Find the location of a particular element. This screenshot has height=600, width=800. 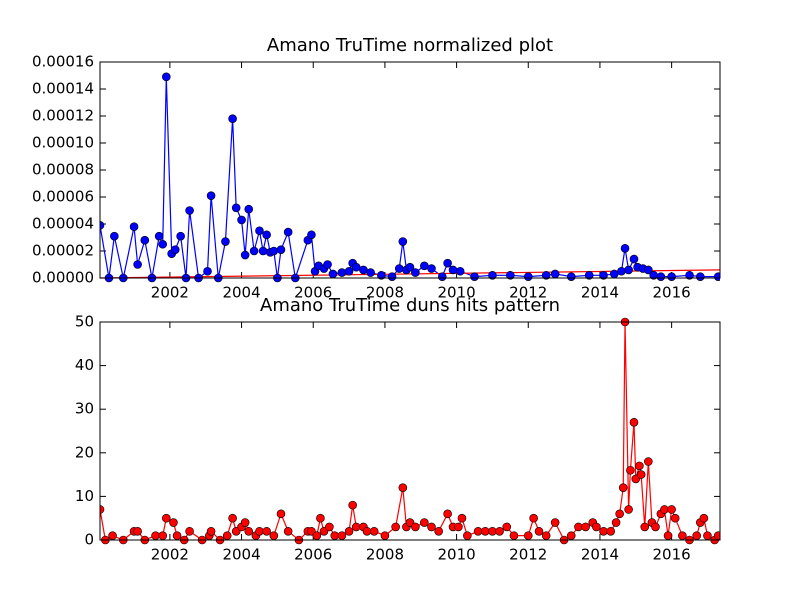

y-tick-label: 40 is located at coordinates (84, 365).